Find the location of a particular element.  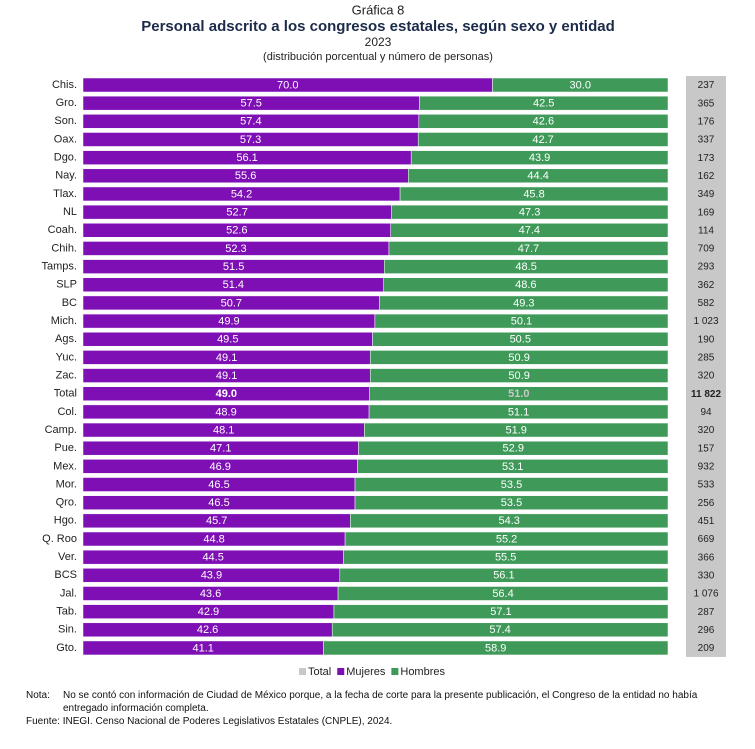

value-label: 51.1 is located at coordinates (518, 412).